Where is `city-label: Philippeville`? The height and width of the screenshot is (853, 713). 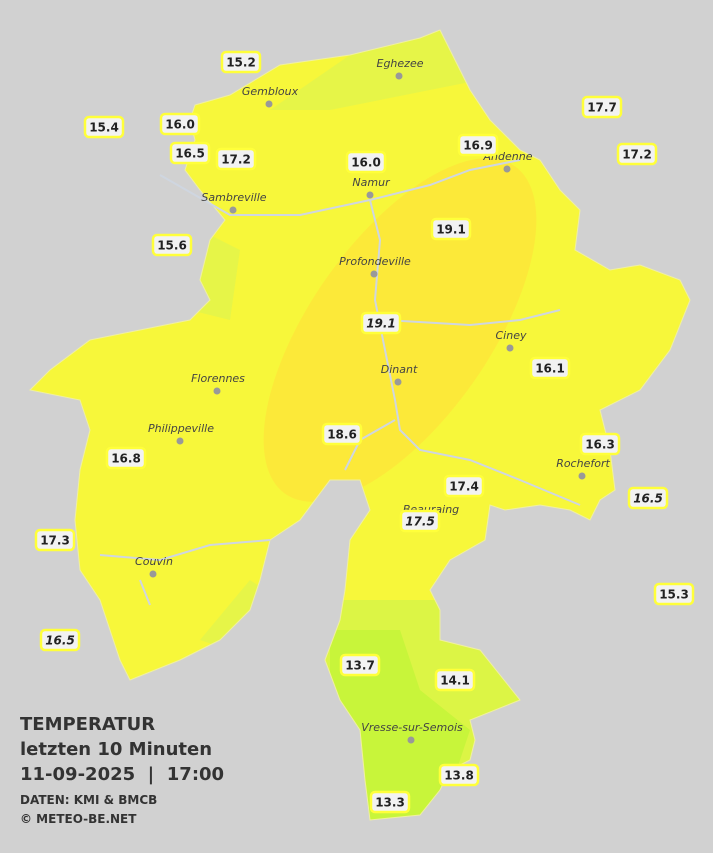 city-label: Philippeville is located at coordinates (181, 428).